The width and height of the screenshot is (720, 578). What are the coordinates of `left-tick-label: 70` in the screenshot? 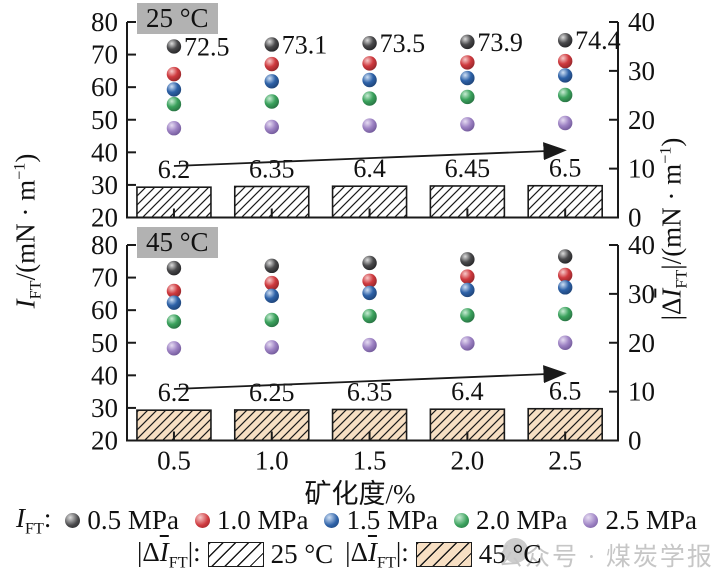 It's located at (104, 55).